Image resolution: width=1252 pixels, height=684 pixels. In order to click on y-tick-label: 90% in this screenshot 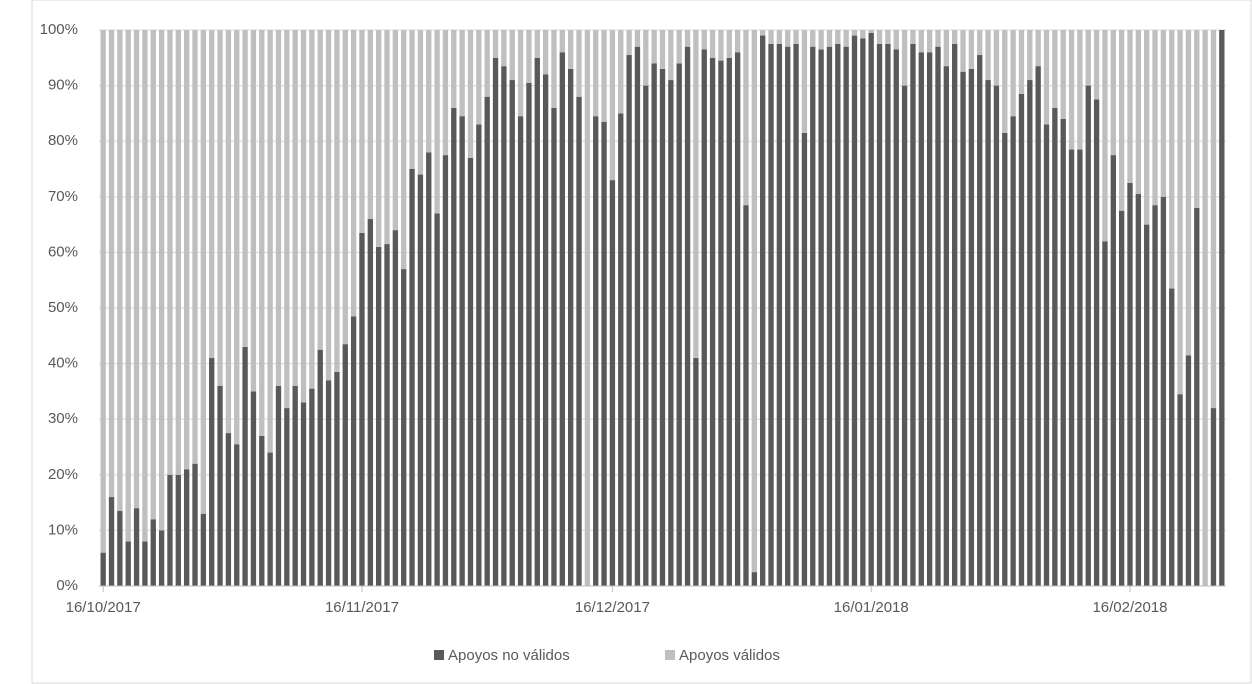, I will do `click(63, 85)`.